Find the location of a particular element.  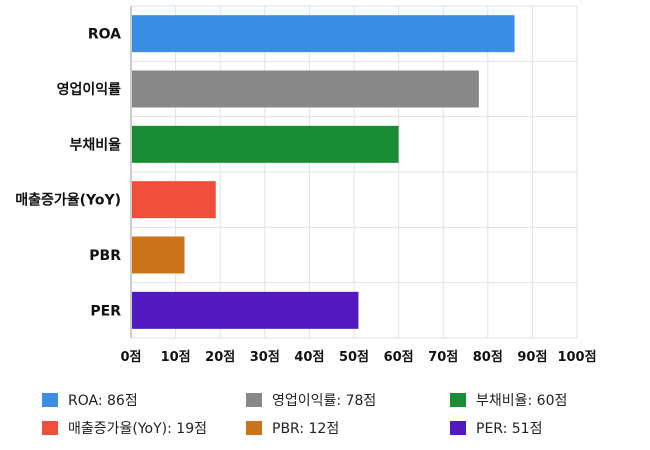

legend-label: PBR: 12점 is located at coordinates (306, 429).